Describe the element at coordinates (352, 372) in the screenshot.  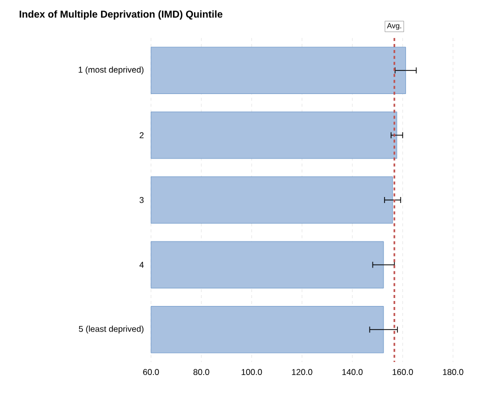
I see `x-tick-label: 140.0` at that location.